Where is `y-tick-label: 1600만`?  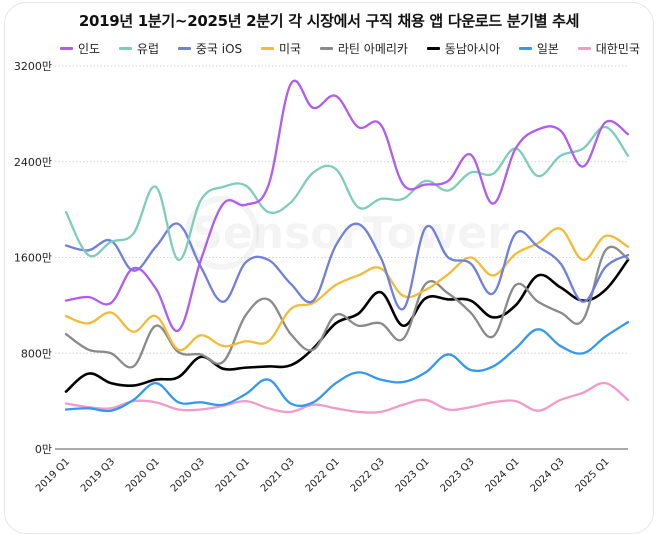 y-tick-label: 1600만 is located at coordinates (33, 258).